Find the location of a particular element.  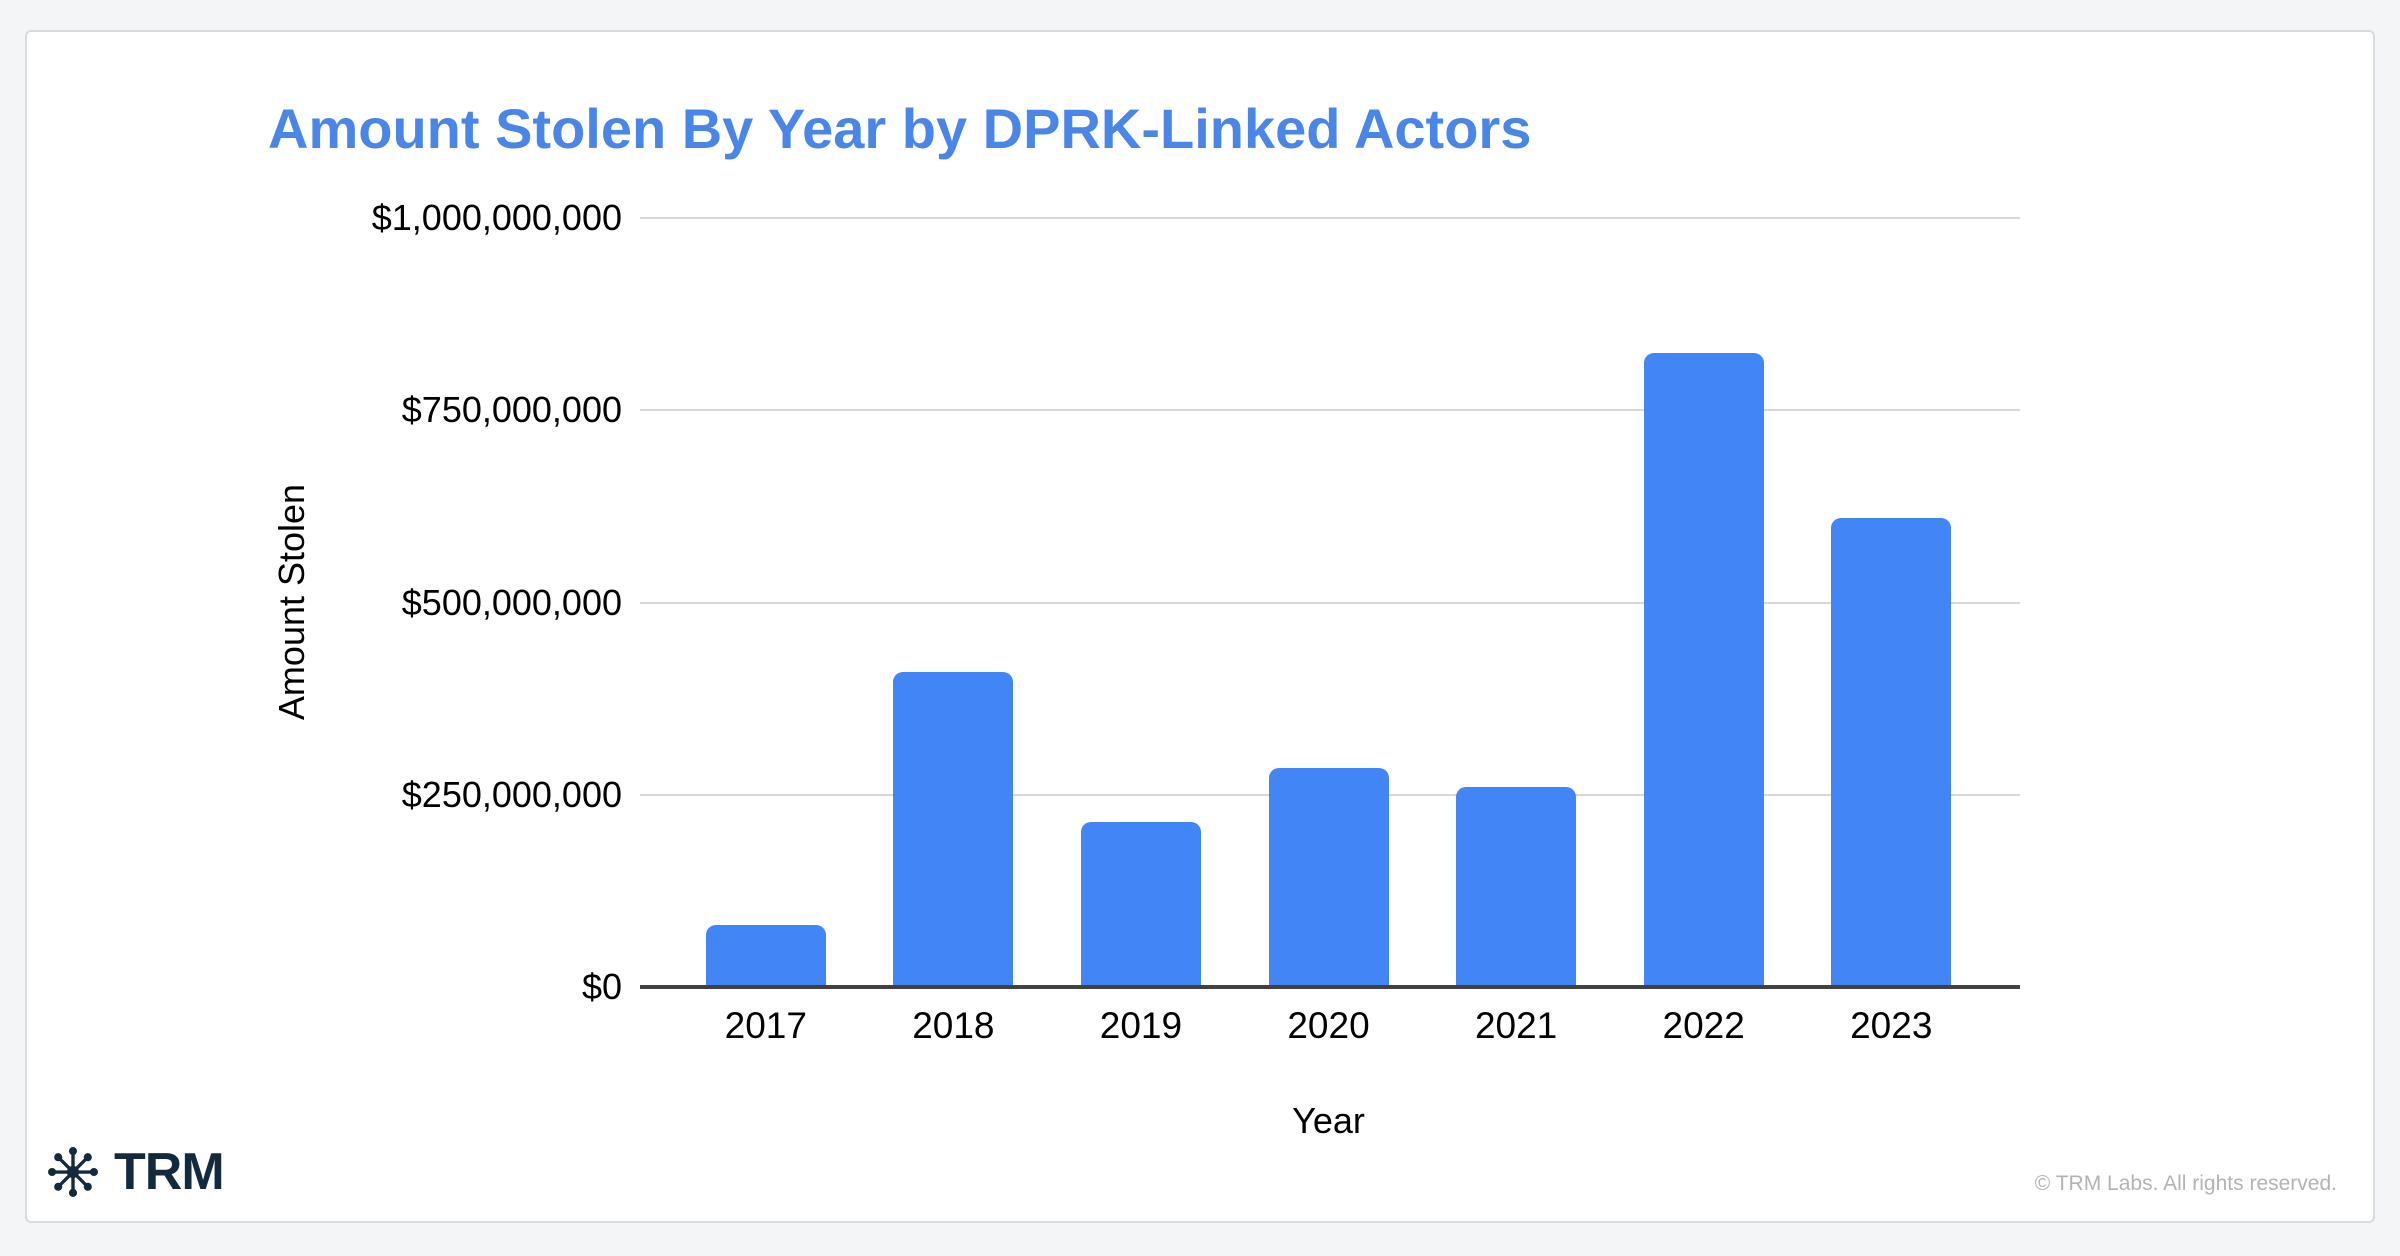

x-tick-label: 2019 is located at coordinates (1141, 1025).